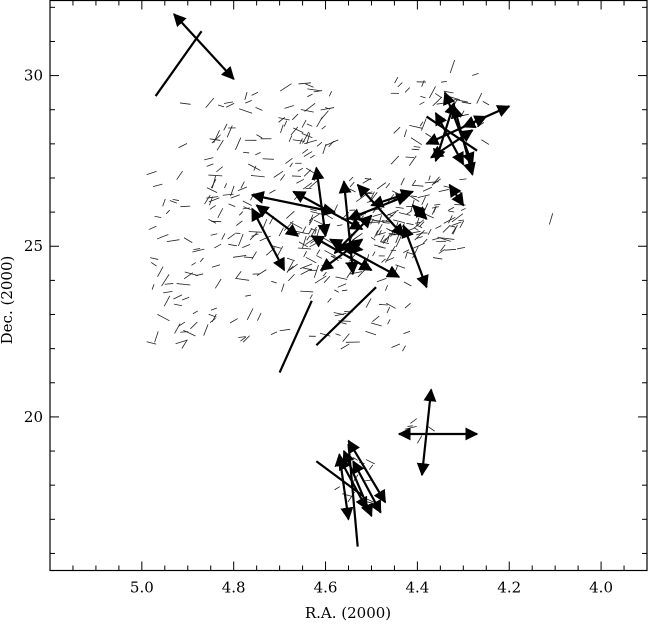 The height and width of the screenshot is (630, 649). What do you see at coordinates (601, 588) in the screenshot?
I see `x-tick-label: 4.0` at bounding box center [601, 588].